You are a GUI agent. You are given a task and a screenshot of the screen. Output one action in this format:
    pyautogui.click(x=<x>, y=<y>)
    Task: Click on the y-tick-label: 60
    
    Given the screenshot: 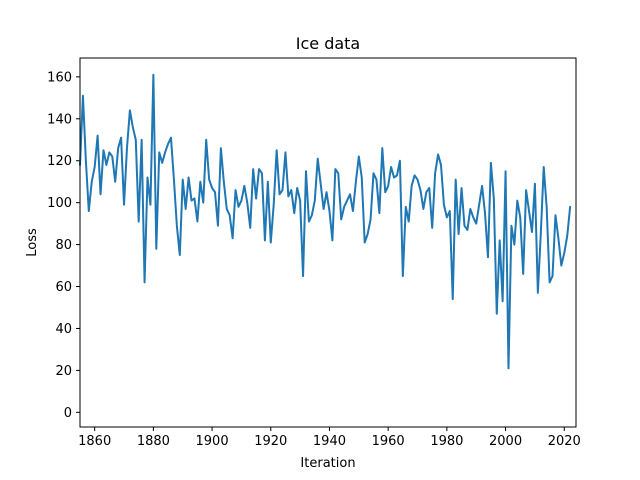 What is the action you would take?
    pyautogui.click(x=63, y=287)
    